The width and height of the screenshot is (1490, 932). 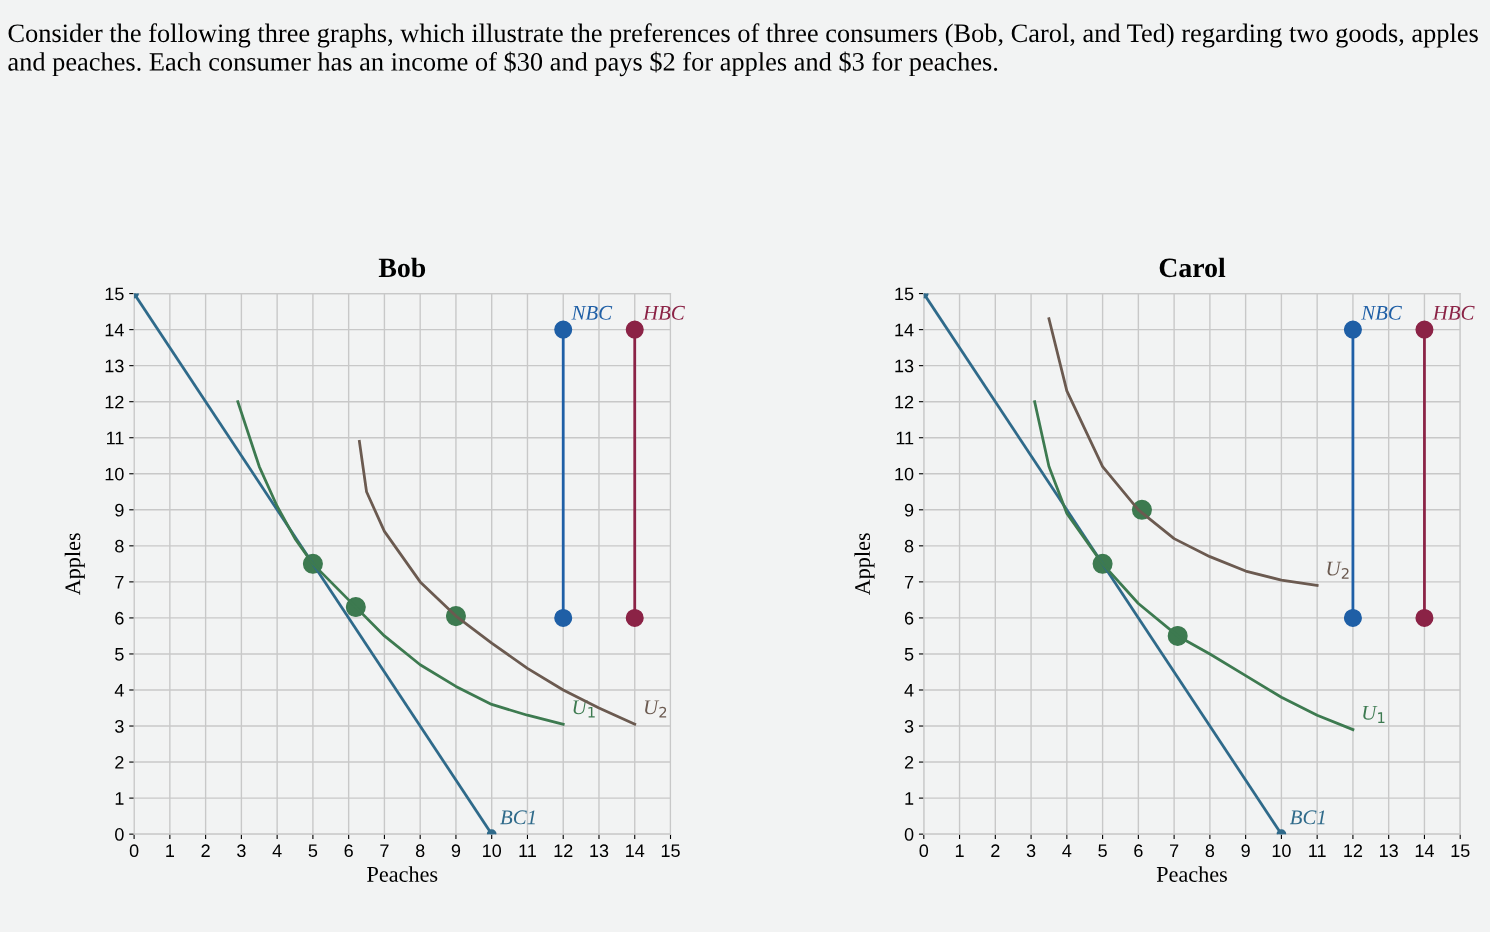 What do you see at coordinates (1192, 267) in the screenshot?
I see `chart-title: Carol` at bounding box center [1192, 267].